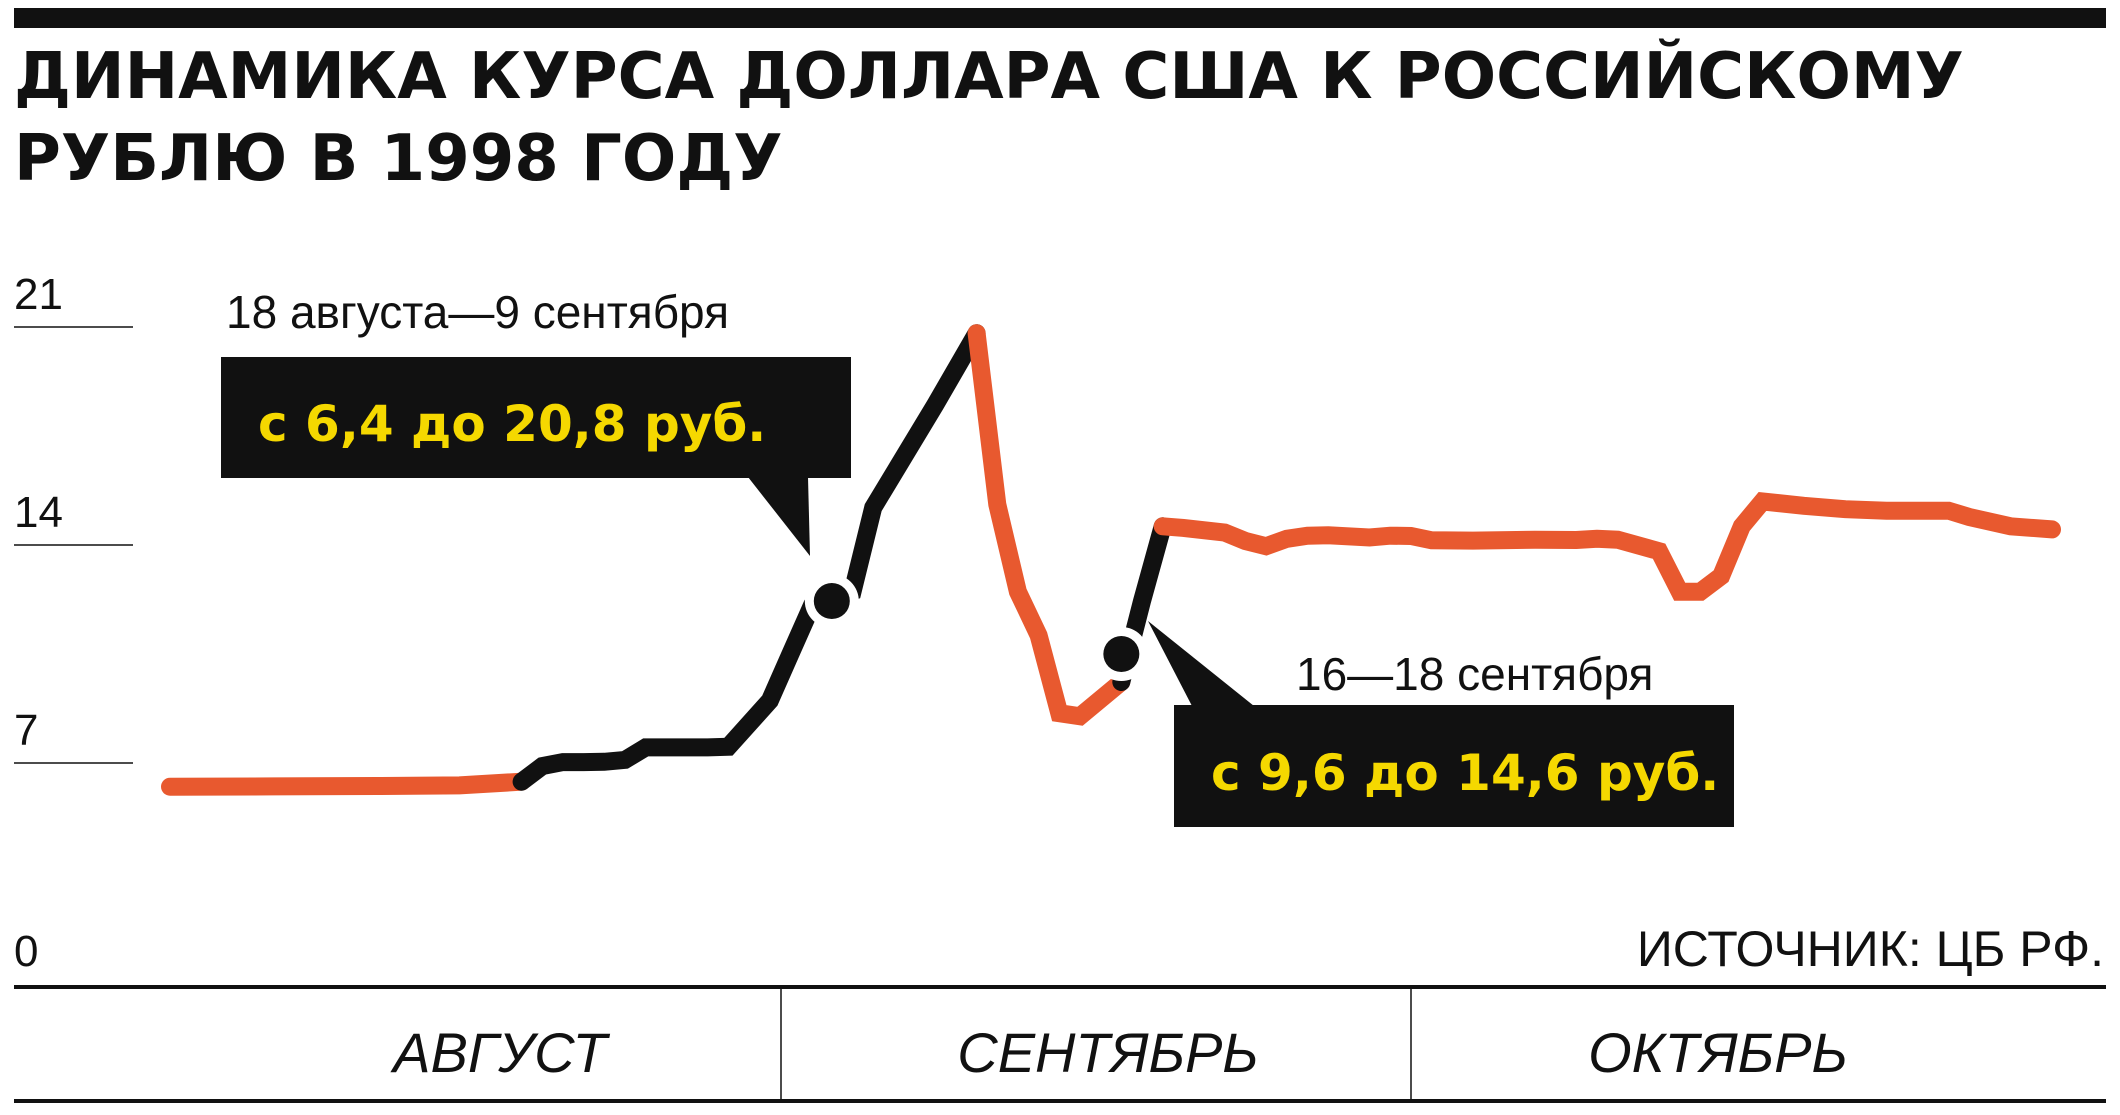 The height and width of the screenshot is (1115, 2120). What do you see at coordinates (1870, 949) in the screenshot?
I see `source-note: ИСТОЧНИК: ЦБ РФ.` at bounding box center [1870, 949].